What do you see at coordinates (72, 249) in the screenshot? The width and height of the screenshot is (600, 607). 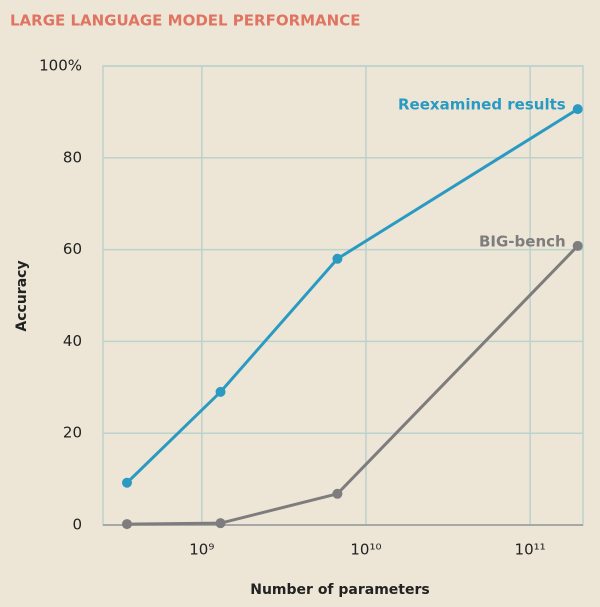 I see `y-tick-label: 60` at bounding box center [72, 249].